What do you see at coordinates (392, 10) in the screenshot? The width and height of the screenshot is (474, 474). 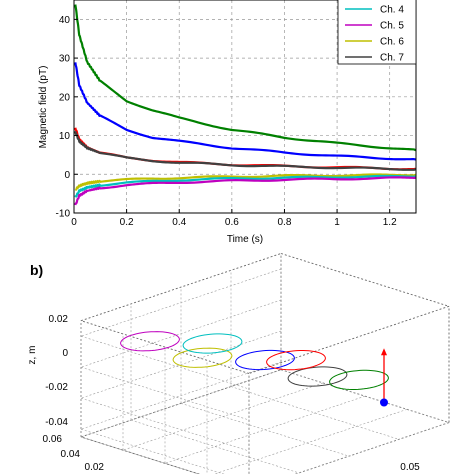 I see `legend-label: Ch. 4` at bounding box center [392, 10].